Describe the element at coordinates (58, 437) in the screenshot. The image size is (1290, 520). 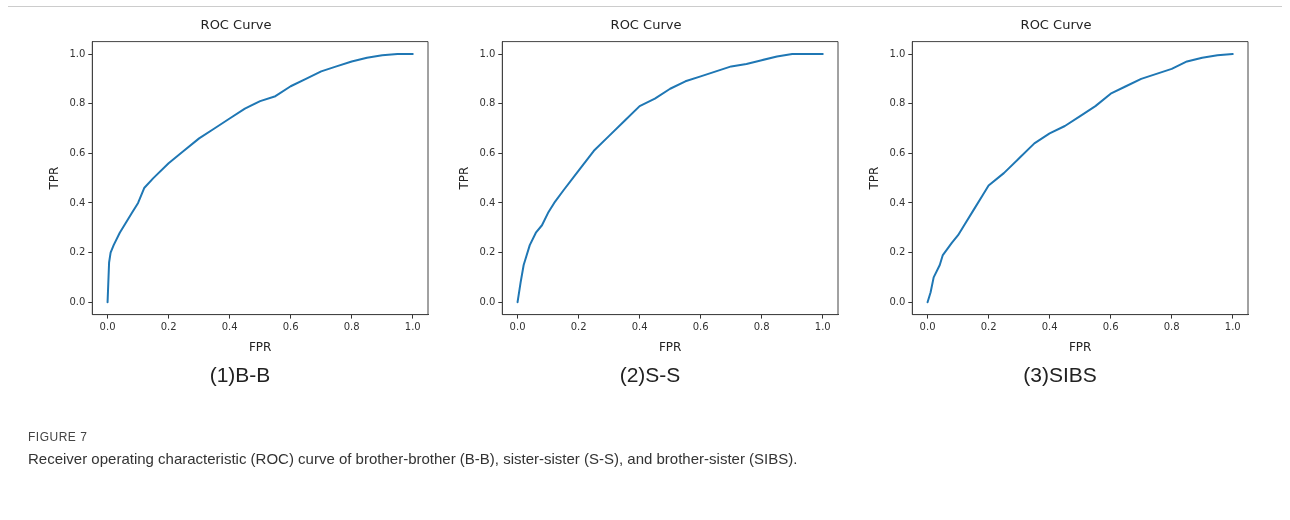
I see `caption: FIGURE 7` at that location.